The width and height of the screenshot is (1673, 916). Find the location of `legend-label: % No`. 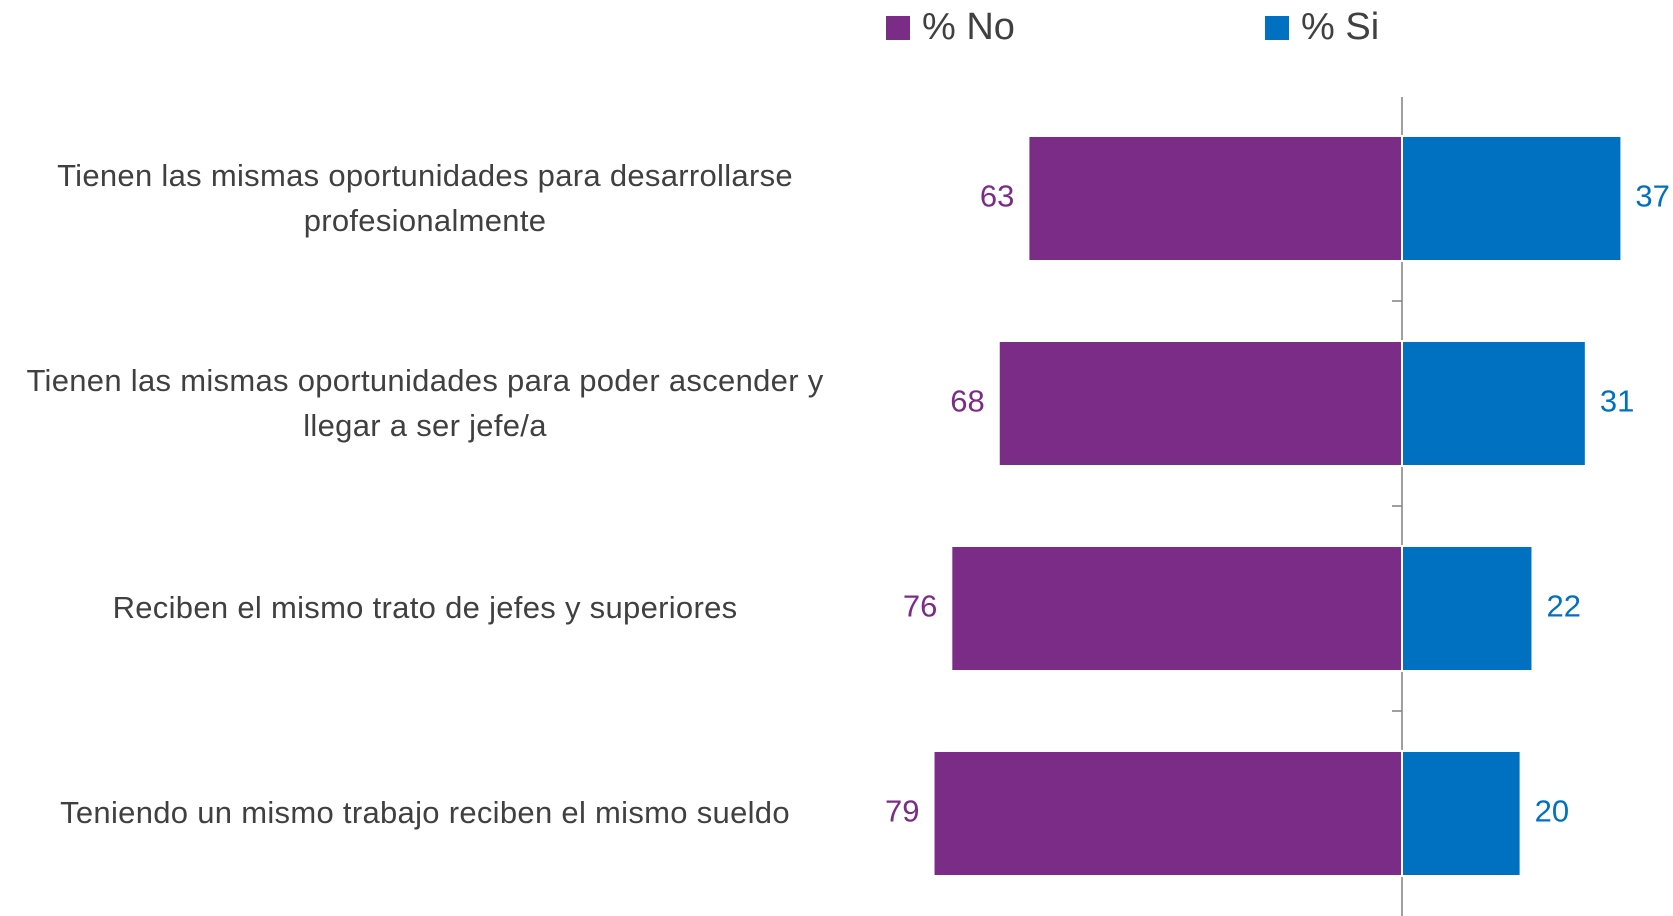

legend-label: % No is located at coordinates (968, 27).